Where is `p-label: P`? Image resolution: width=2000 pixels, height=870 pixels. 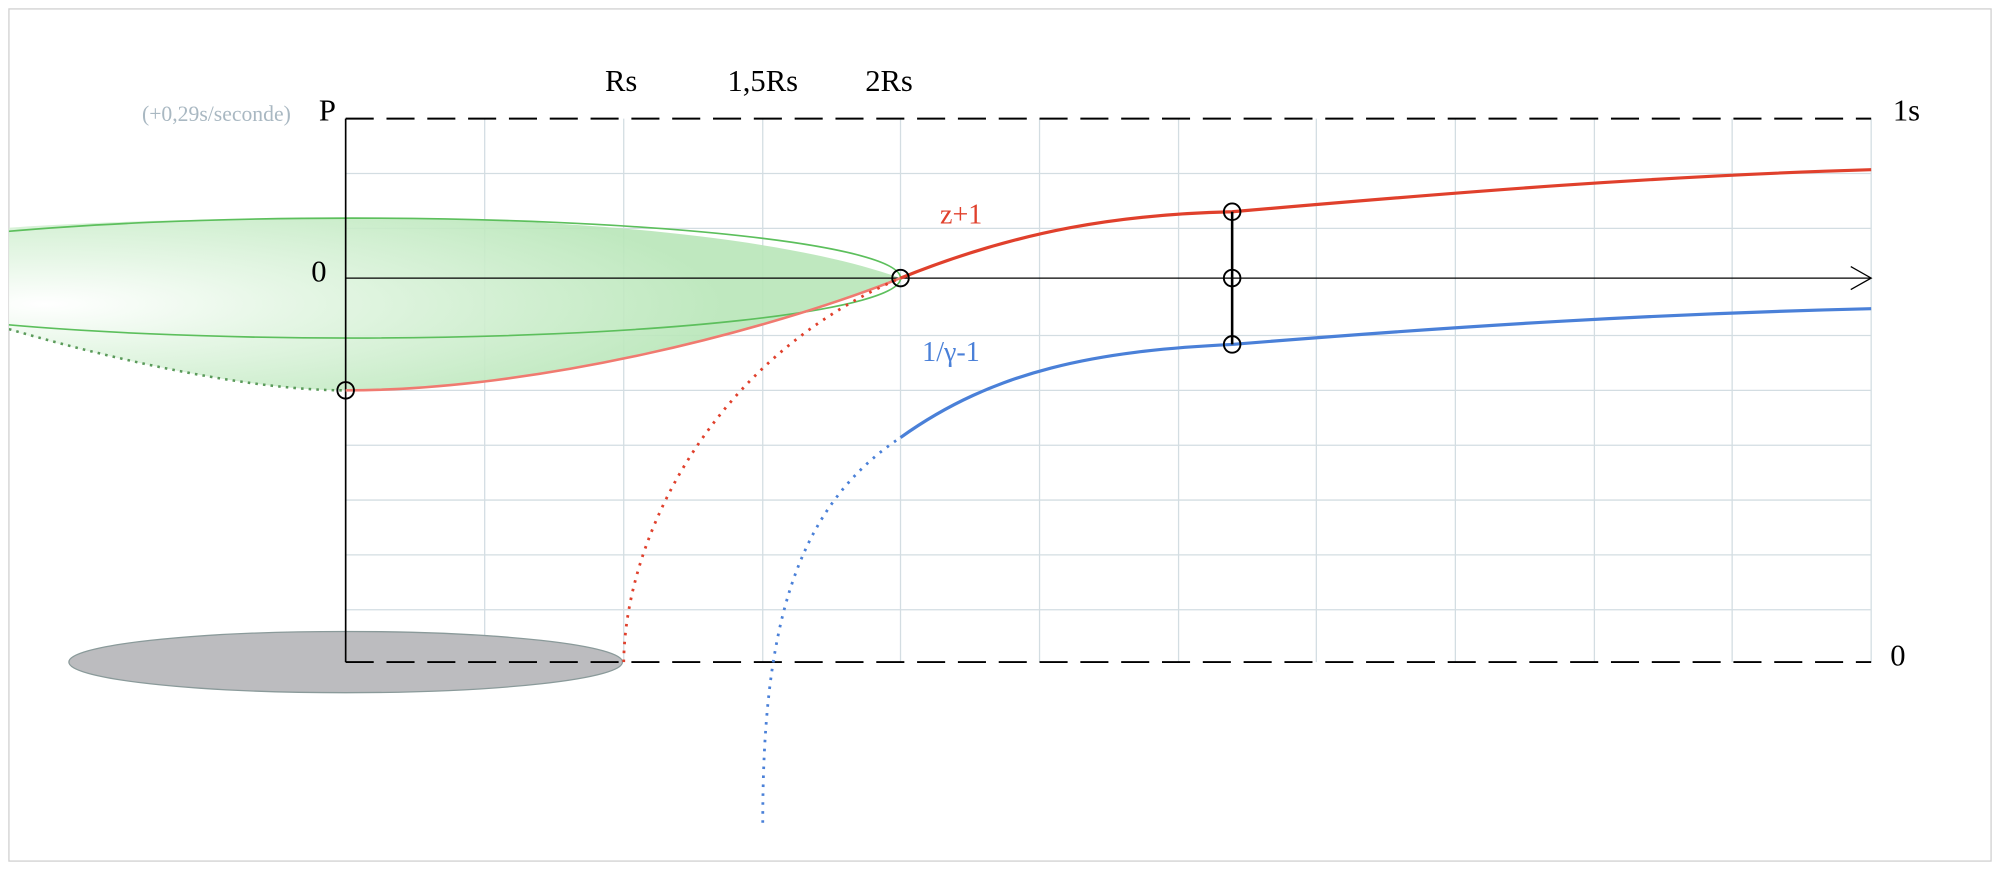 p-label: P is located at coordinates (327, 111).